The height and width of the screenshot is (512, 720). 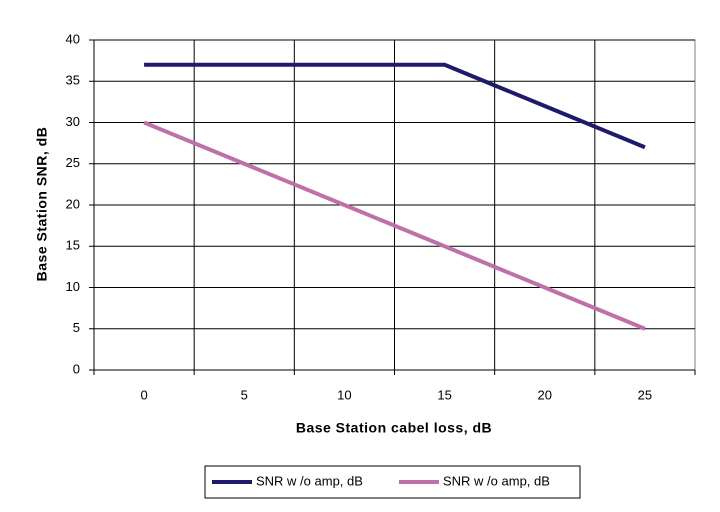 I want to click on y-tick-label: 35, so click(x=73, y=80).